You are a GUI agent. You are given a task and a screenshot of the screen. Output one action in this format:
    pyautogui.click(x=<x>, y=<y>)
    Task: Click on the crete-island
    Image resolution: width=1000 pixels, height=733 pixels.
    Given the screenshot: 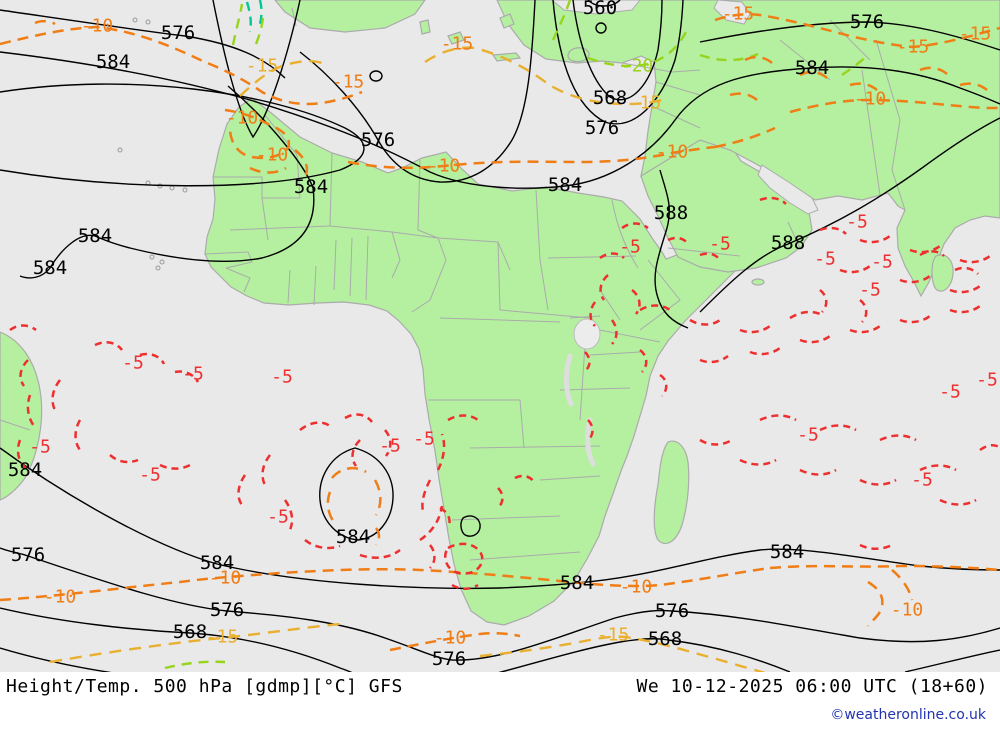 What is the action you would take?
    pyautogui.click(x=506, y=57)
    